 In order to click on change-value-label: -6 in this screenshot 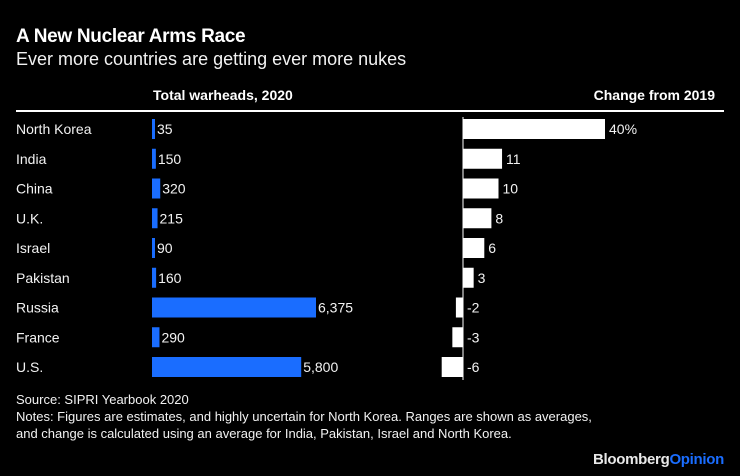, I will do `click(473, 367)`.